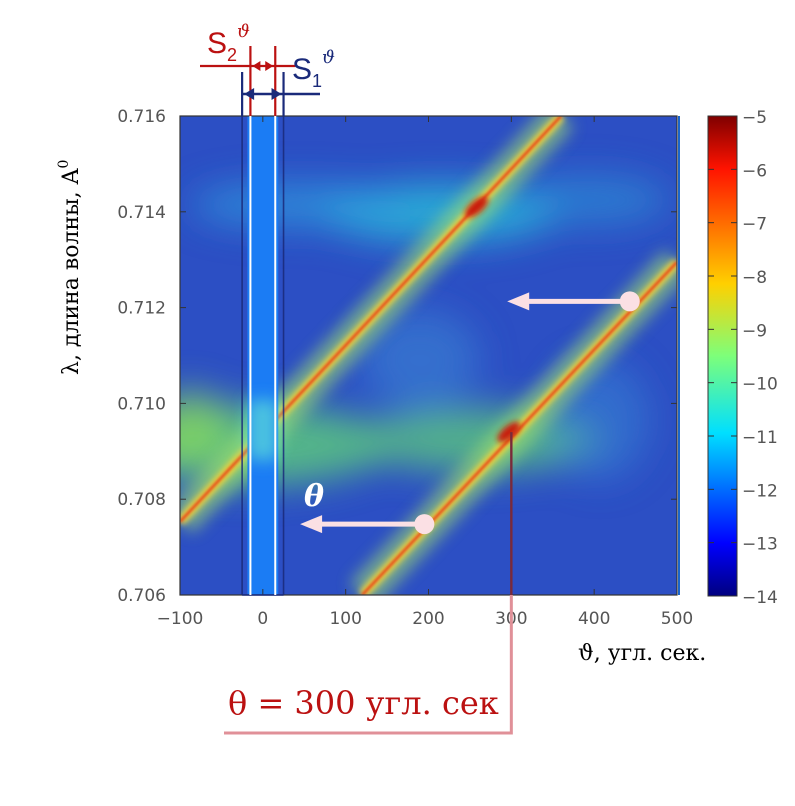 Image resolution: width=795 pixels, height=806 pixels. Describe the element at coordinates (754, 278) in the screenshot. I see `colorbar-tick-label: −8` at that location.